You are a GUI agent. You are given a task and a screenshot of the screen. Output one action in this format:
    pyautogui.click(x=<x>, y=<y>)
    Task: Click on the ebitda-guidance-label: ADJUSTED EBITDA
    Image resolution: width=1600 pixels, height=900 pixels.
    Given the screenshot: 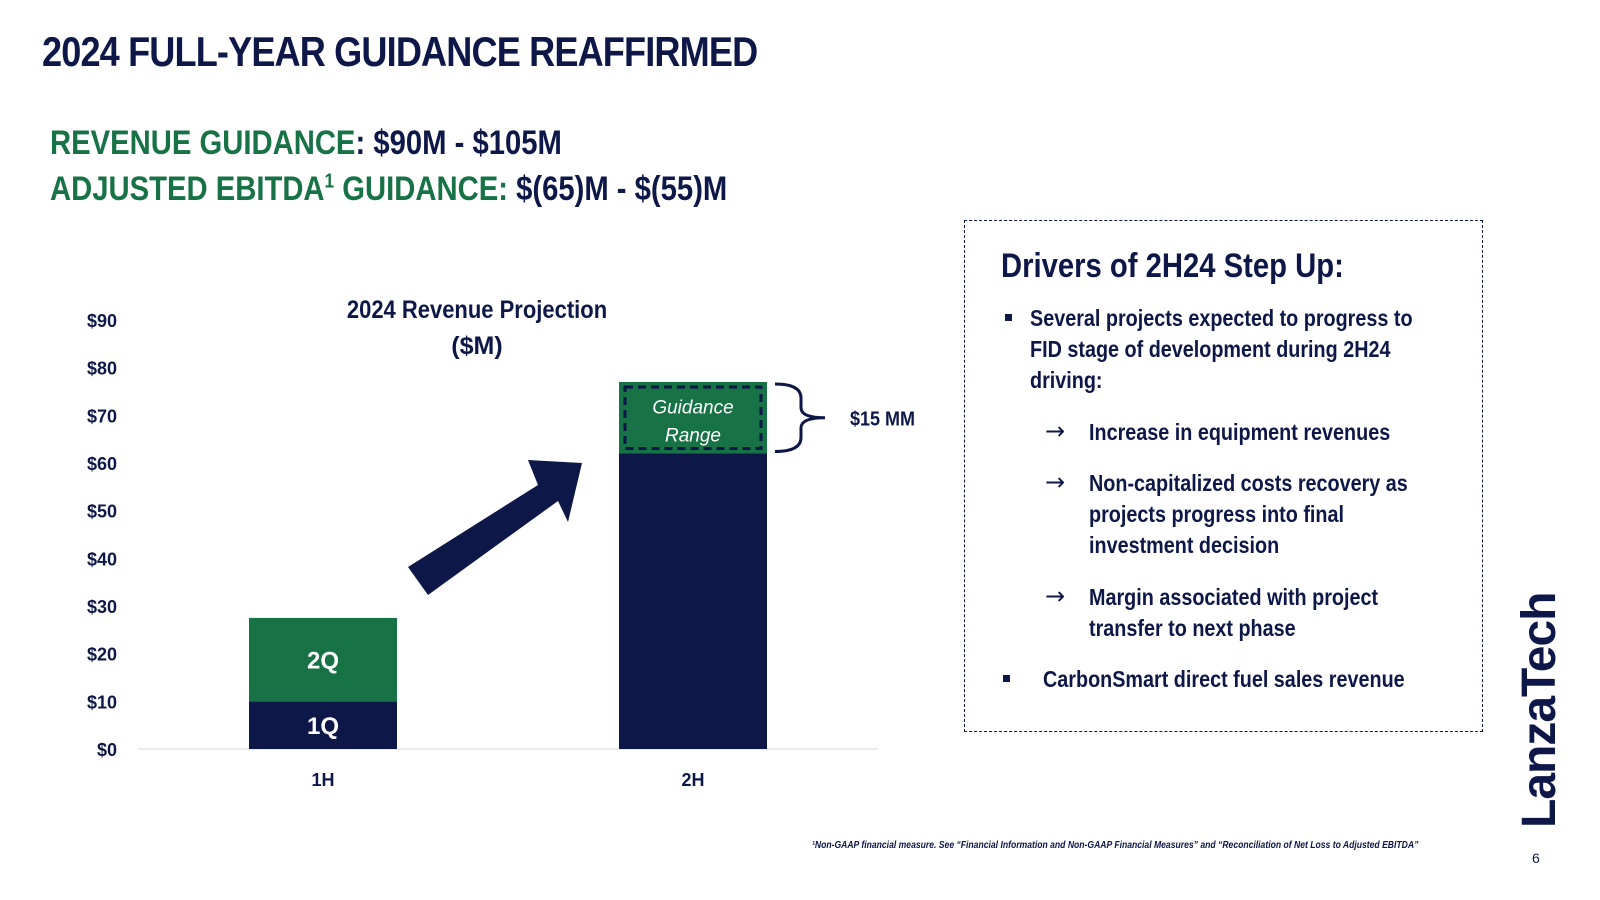 What is the action you would take?
    pyautogui.click(x=187, y=189)
    